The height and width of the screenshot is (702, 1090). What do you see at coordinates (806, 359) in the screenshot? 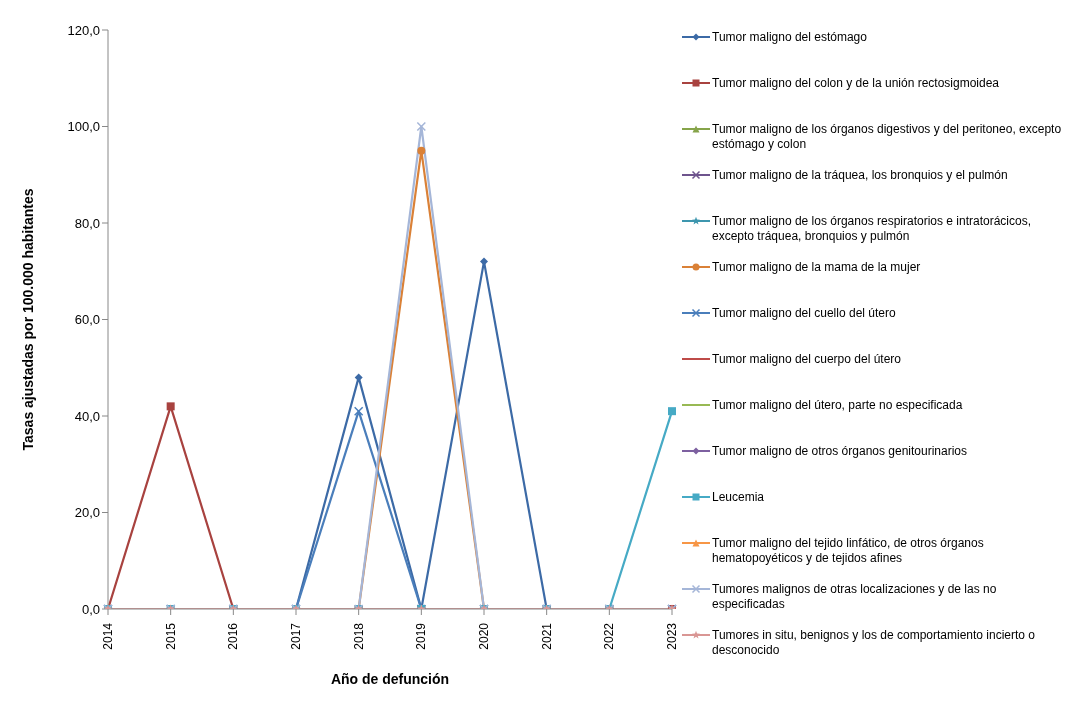
I see `legend-label: Tumor maligno del cuerpo del útero` at bounding box center [806, 359].